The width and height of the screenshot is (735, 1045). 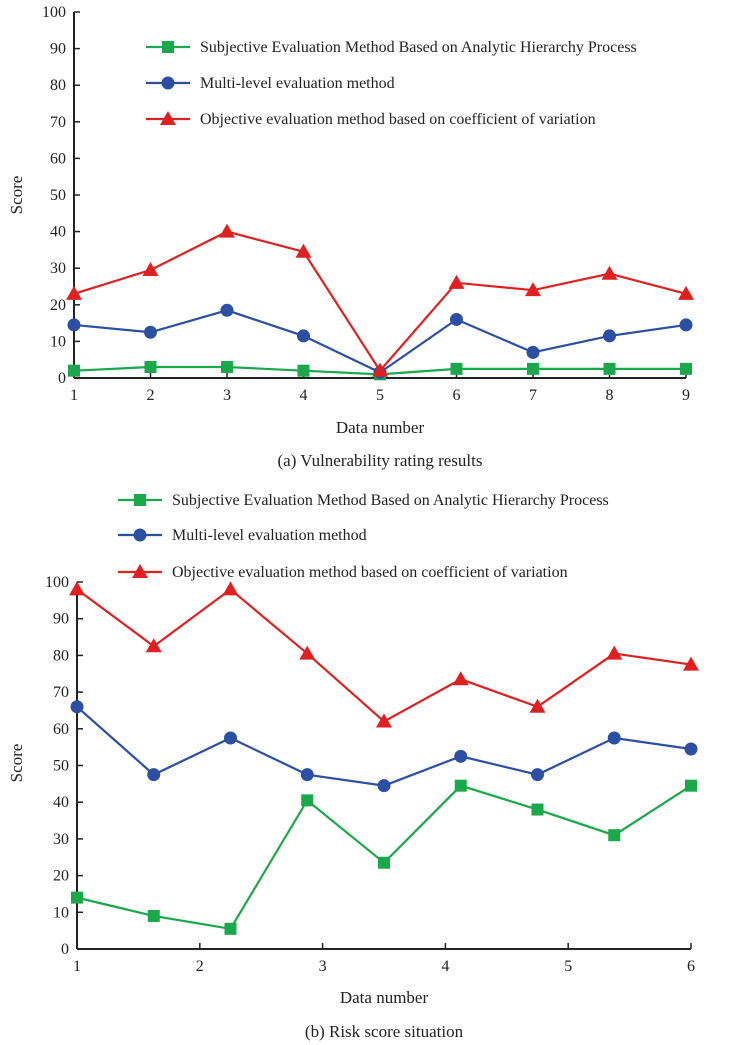 What do you see at coordinates (77, 966) in the screenshot?
I see `chart-b-x-tick-label: 1` at bounding box center [77, 966].